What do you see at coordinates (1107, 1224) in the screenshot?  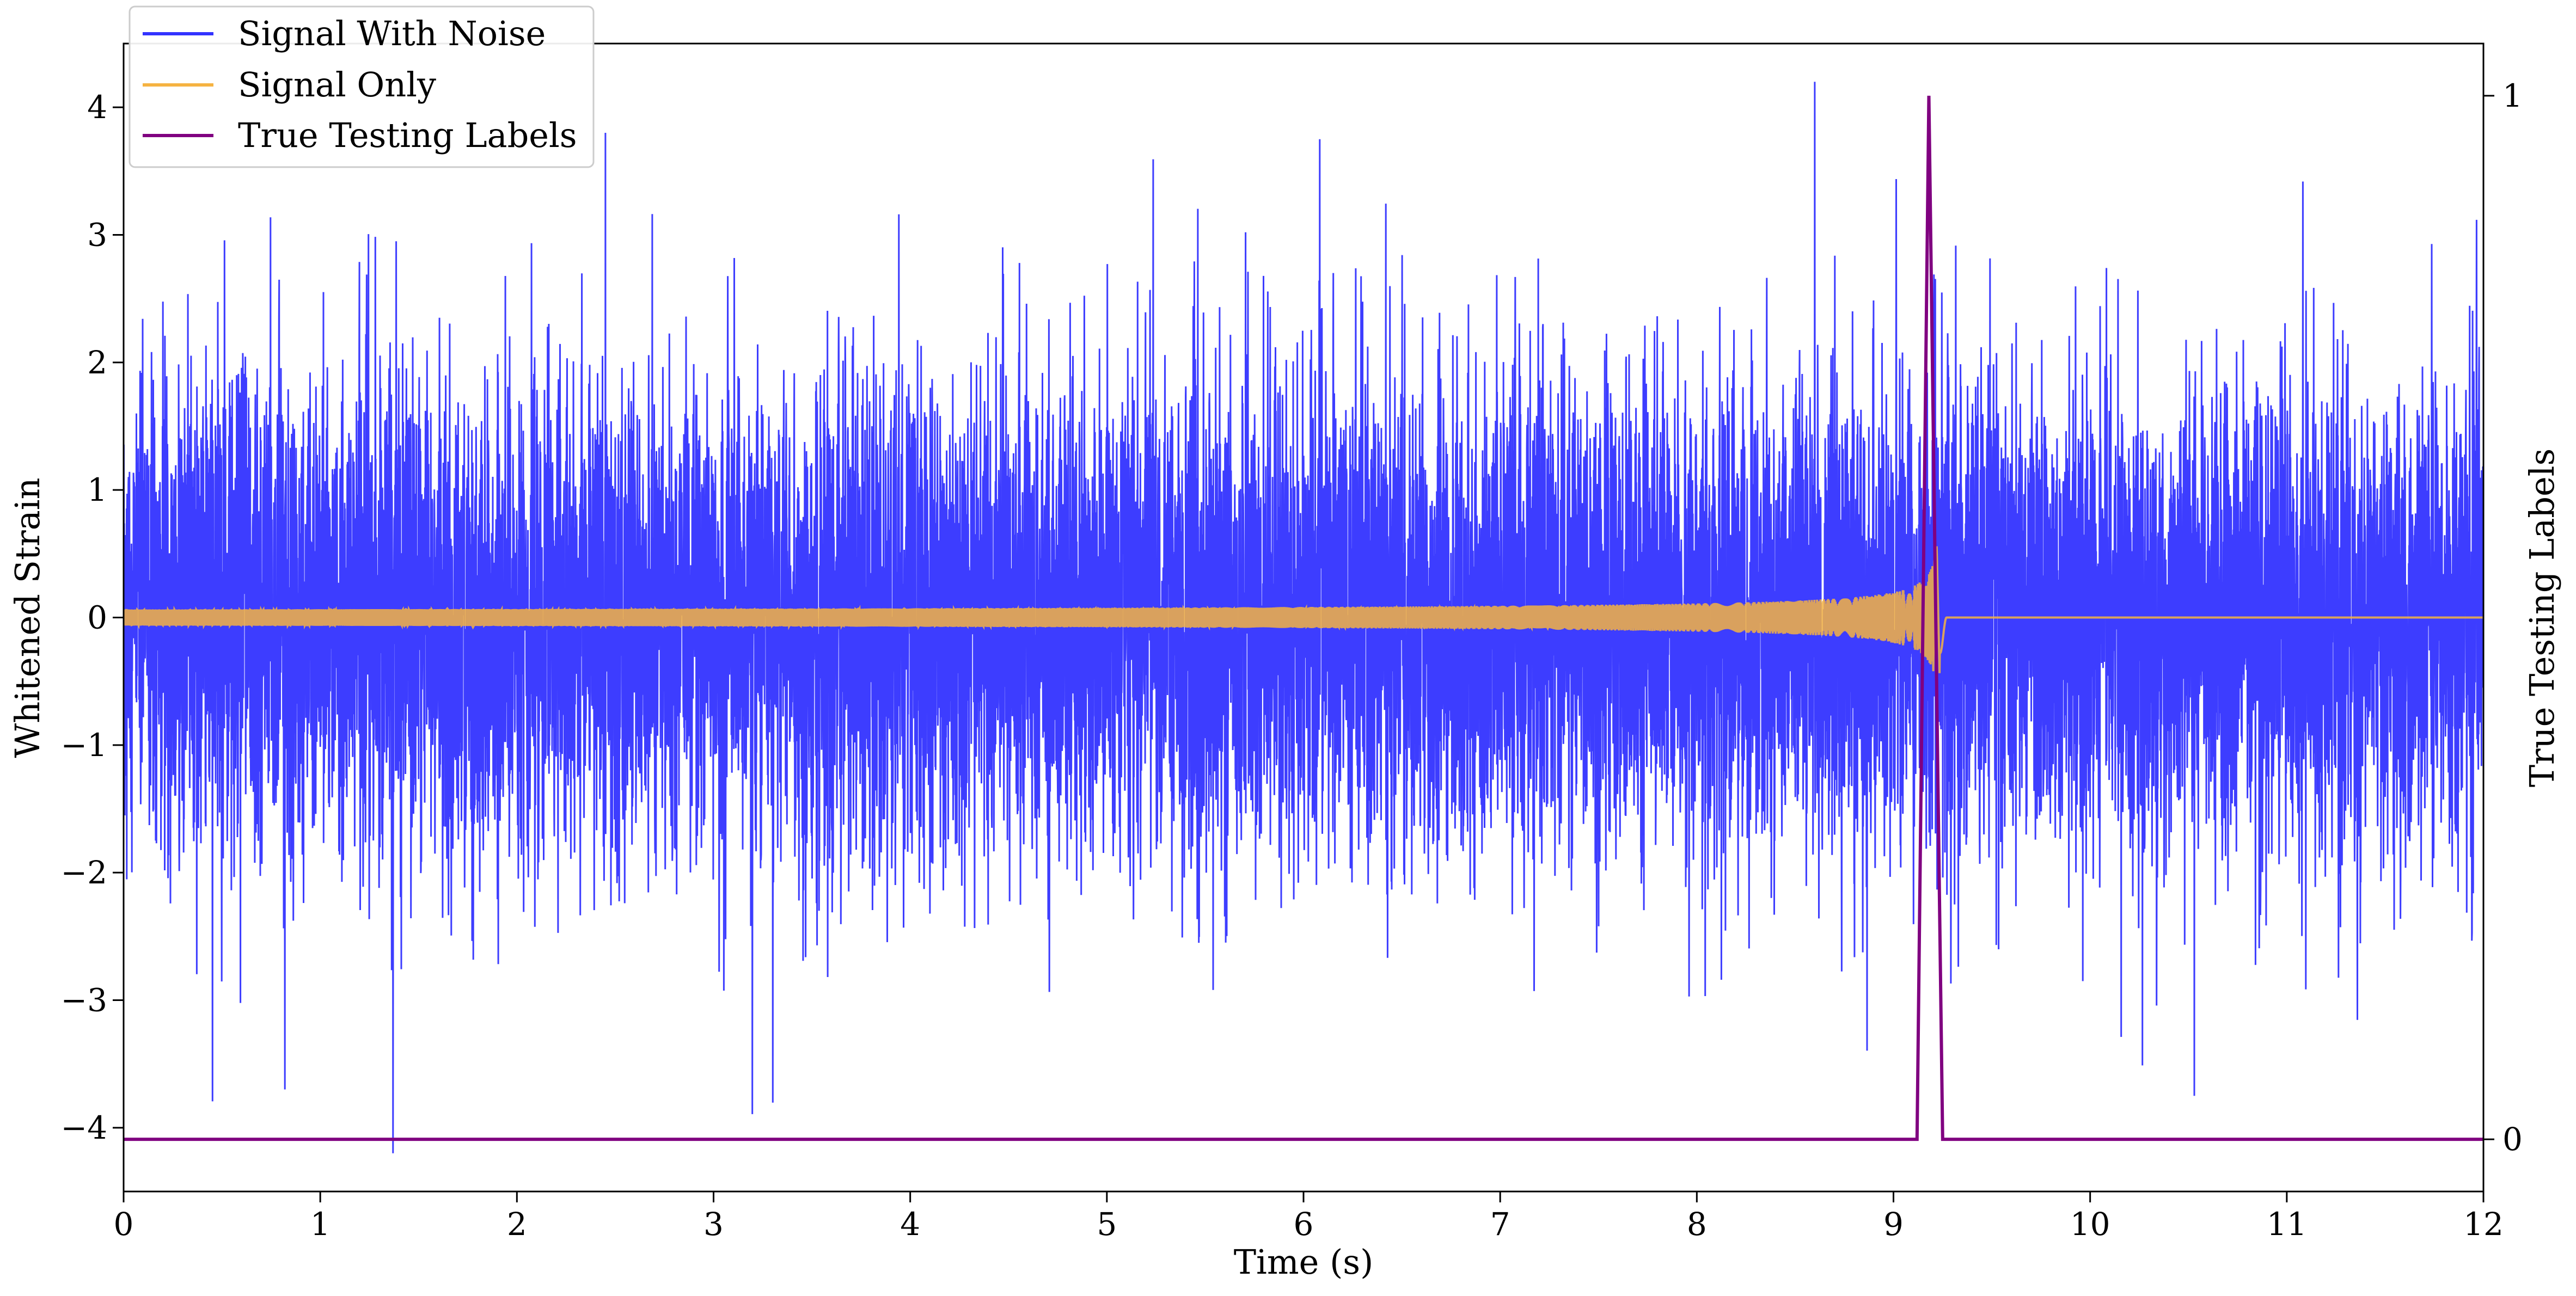 I see `x-tick-label: 5` at bounding box center [1107, 1224].